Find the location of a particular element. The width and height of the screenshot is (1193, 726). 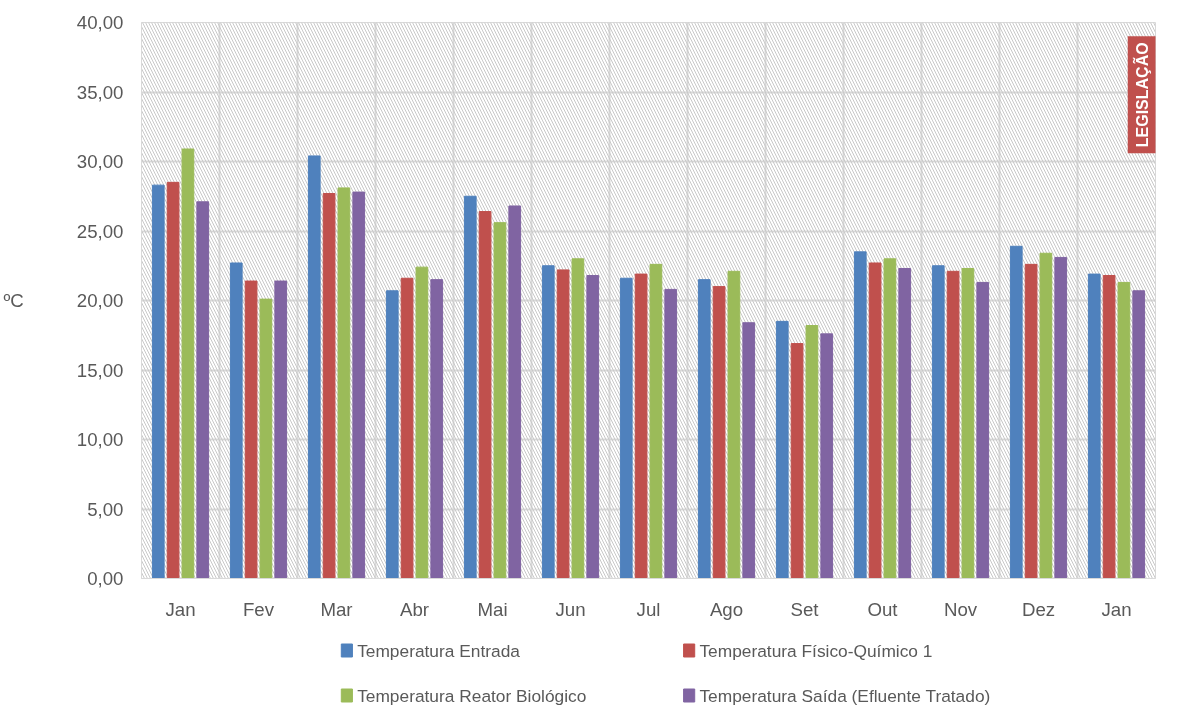

x-tick-label: Mar is located at coordinates (336, 609).